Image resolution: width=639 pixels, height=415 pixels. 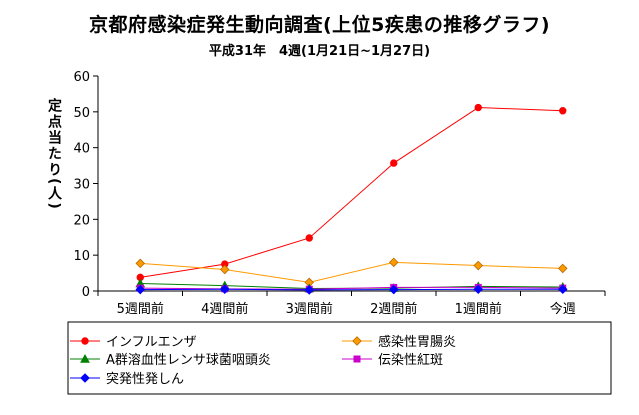 I want to click on legend-item-1: インフルエンザ, so click(x=133, y=342).